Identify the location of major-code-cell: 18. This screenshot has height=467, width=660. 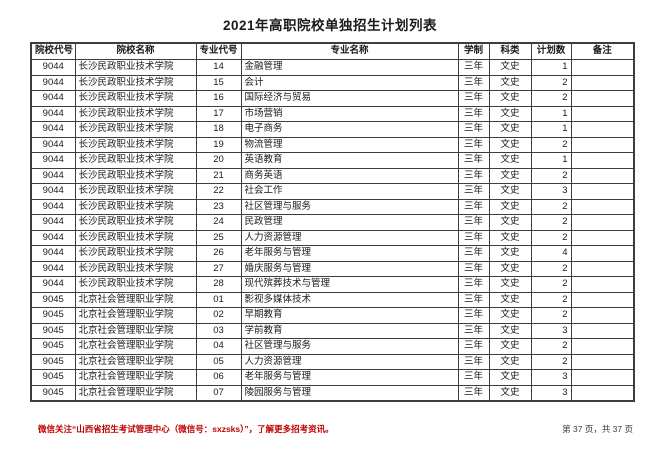
(218, 129).